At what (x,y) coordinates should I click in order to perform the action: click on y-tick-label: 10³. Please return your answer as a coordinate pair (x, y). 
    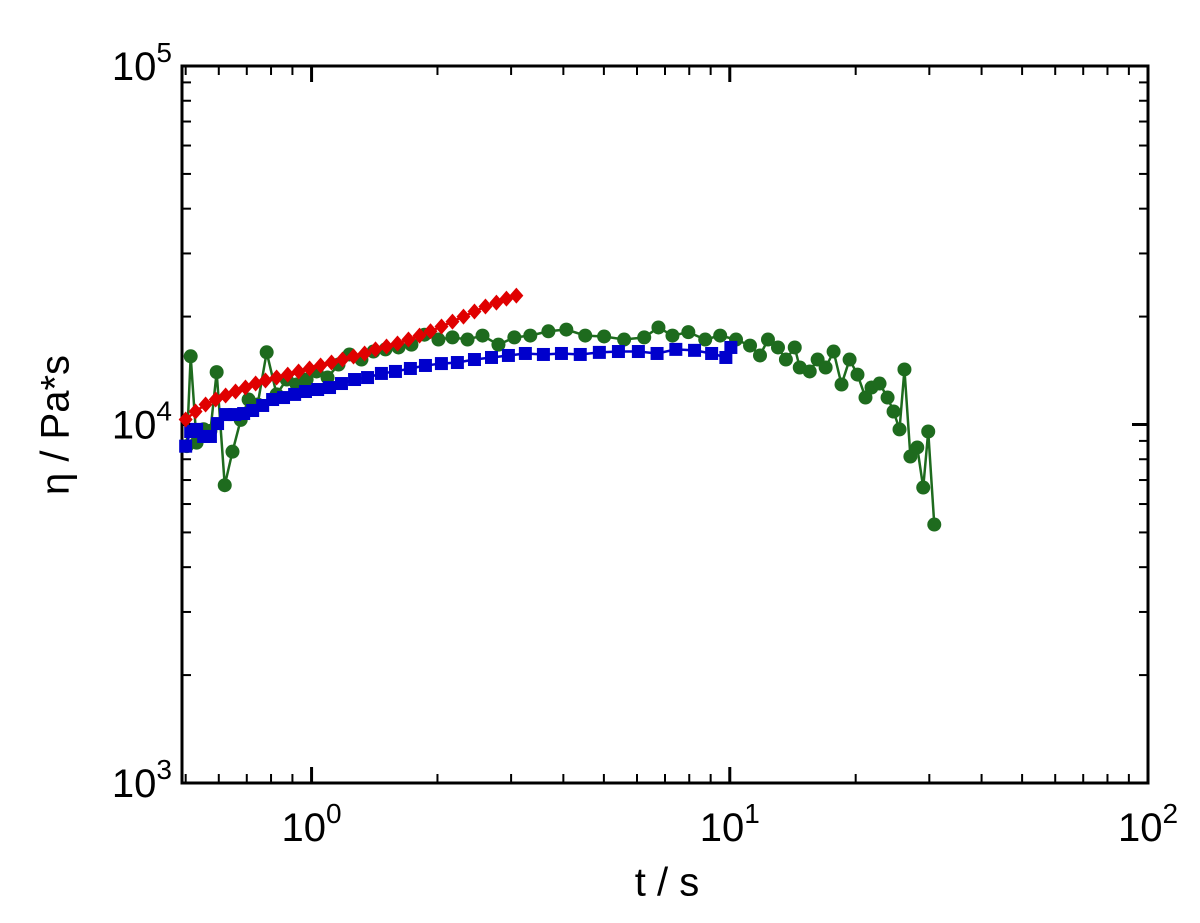
    Looking at the image, I should click on (142, 780).